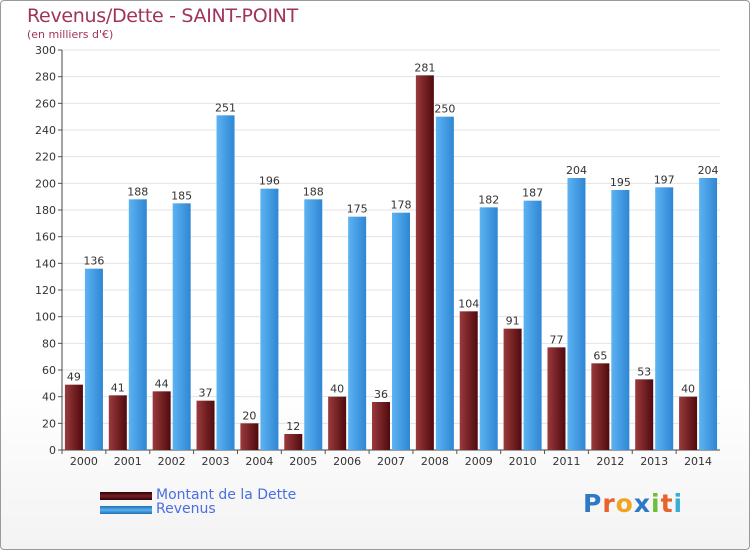  What do you see at coordinates (45, 130) in the screenshot?
I see `y-tick-label: 240` at bounding box center [45, 130].